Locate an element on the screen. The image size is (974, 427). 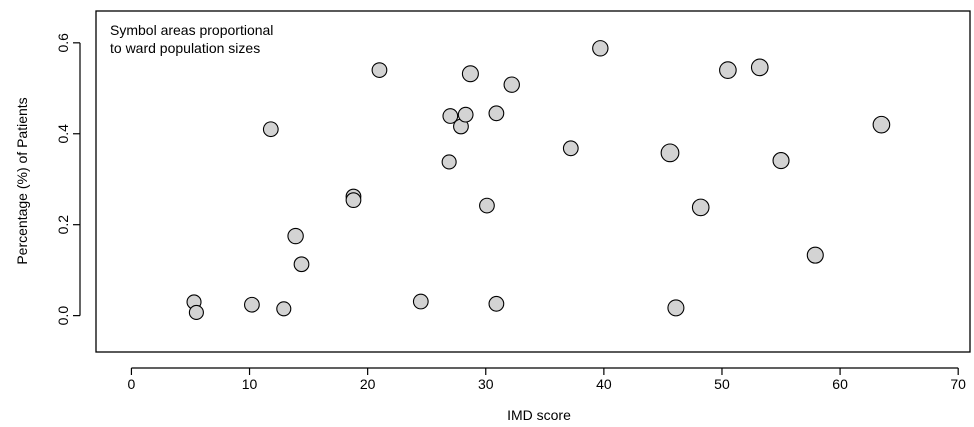
x-tick-label: 60 is located at coordinates (840, 384).